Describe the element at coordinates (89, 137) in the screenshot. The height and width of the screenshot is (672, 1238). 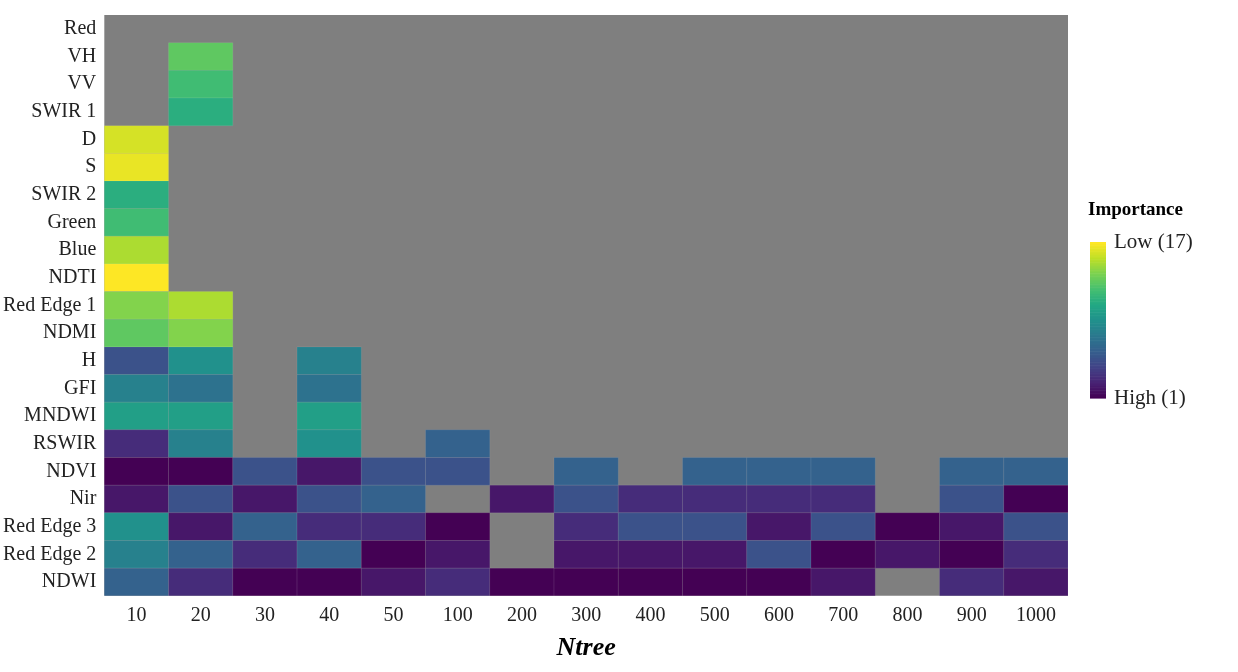
I see `y-tick-label: D` at that location.